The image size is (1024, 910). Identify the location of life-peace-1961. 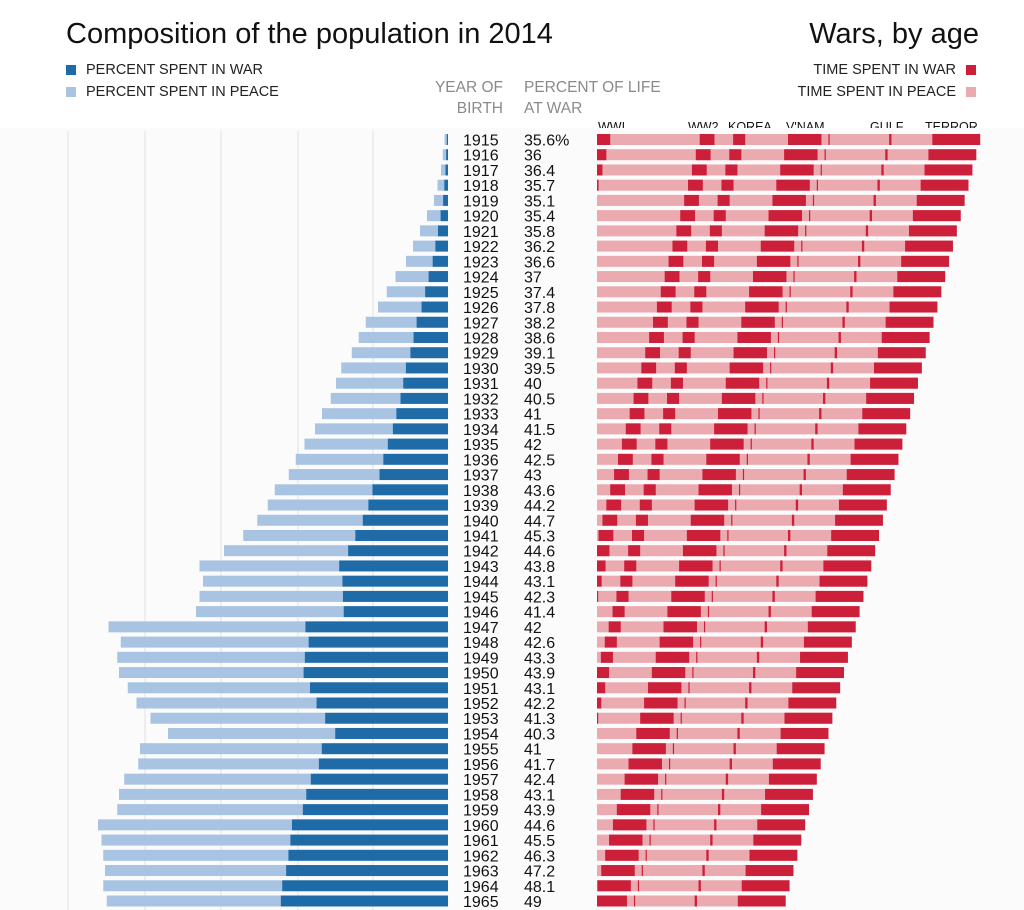
(699, 840).